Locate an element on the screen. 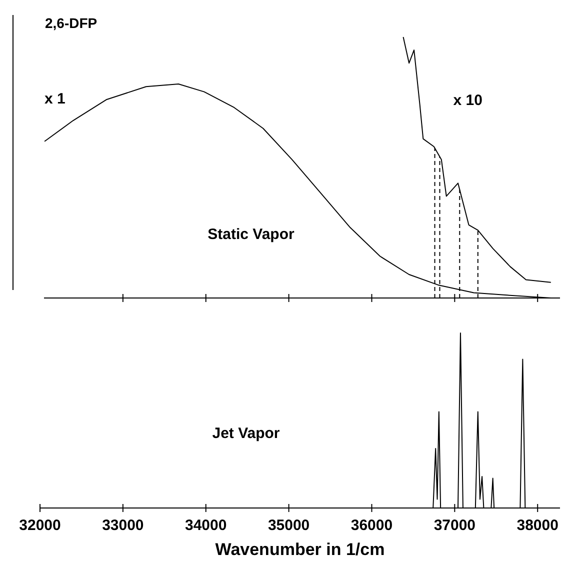 The image size is (572, 570). x-tick-label: 32000 is located at coordinates (40, 525).